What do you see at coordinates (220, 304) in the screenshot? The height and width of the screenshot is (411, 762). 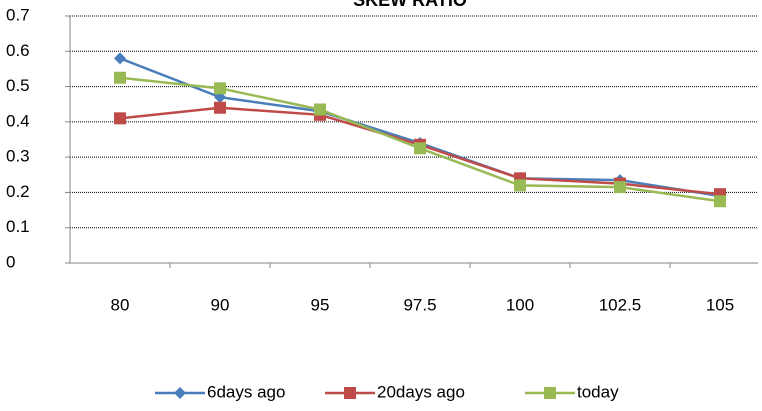 I see `x-tick-label: 90` at bounding box center [220, 304].